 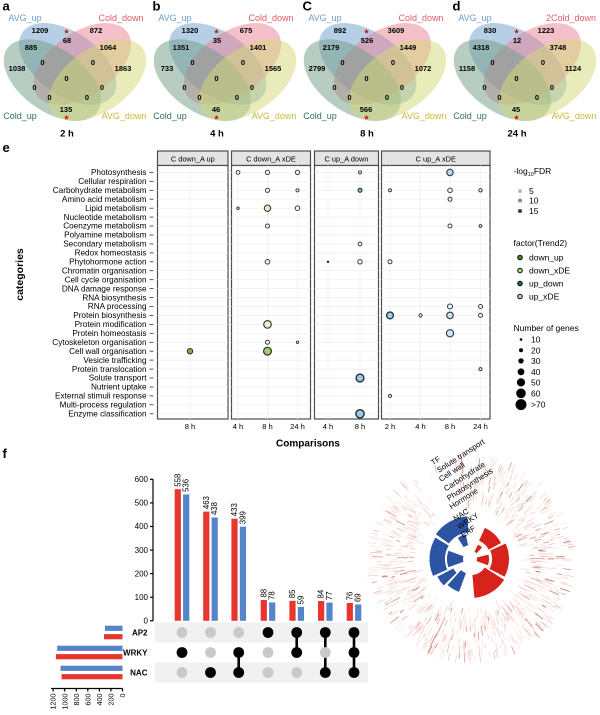 I want to click on svg-text: TF, so click(x=435, y=460).